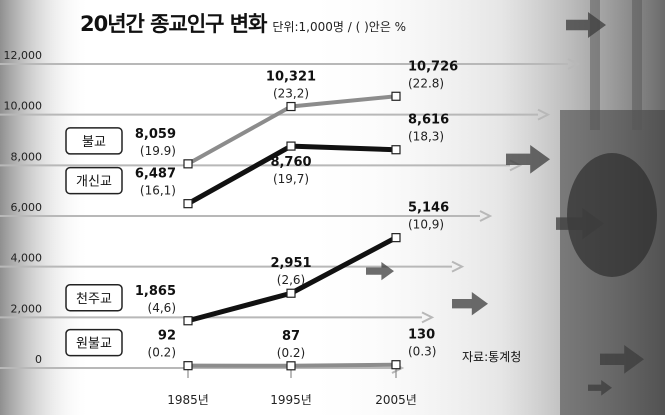  I want to click on data-label: 2,951, so click(290, 263).